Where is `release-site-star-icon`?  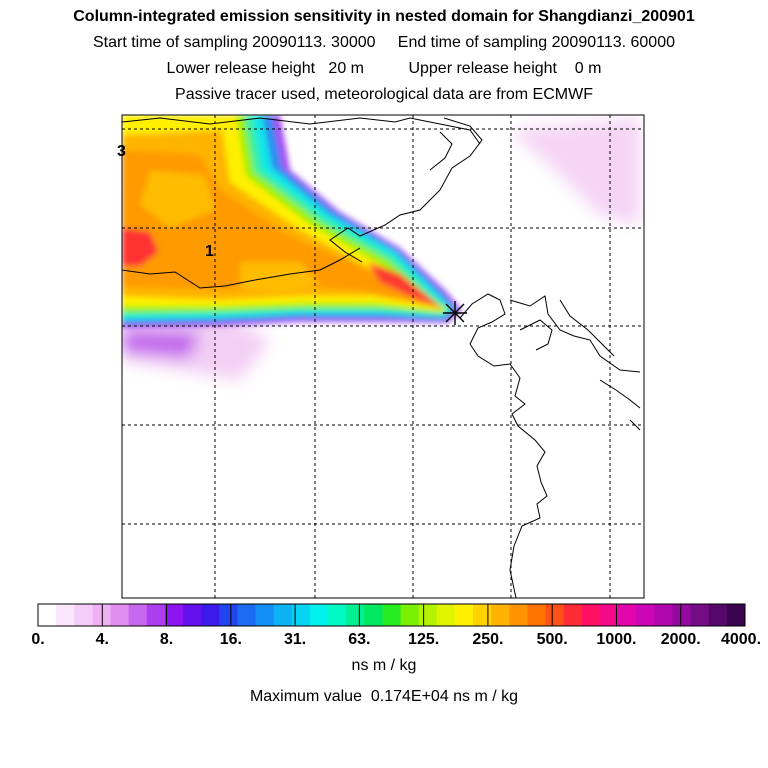 release-site-star-icon is located at coordinates (455, 313).